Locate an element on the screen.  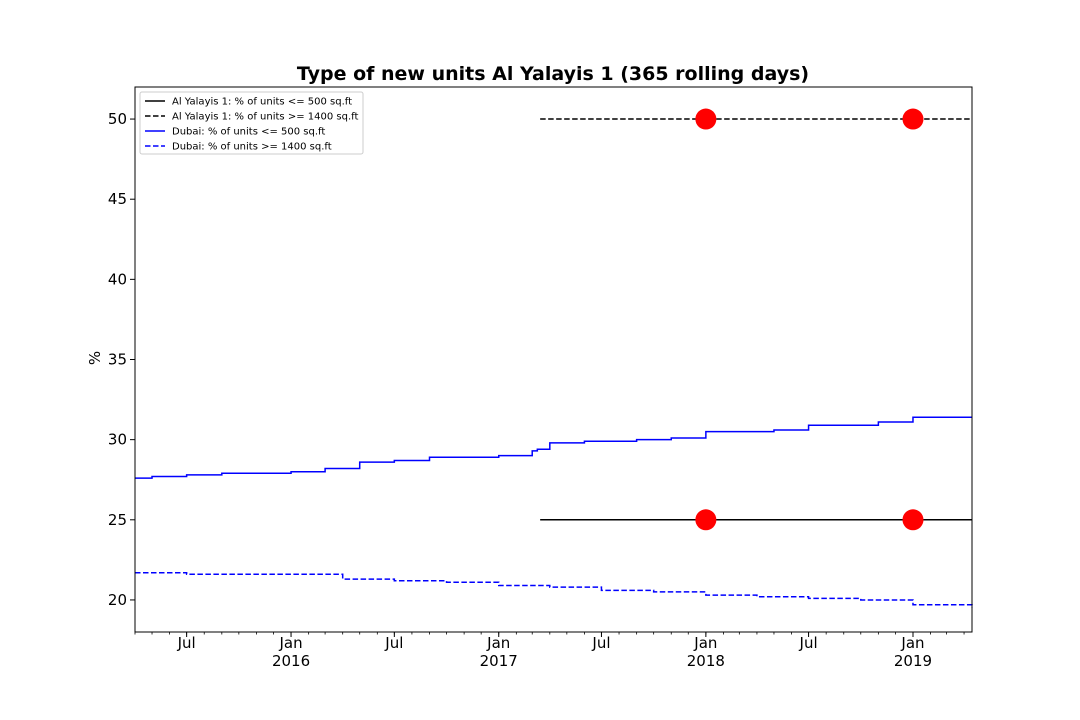
y-tick-label: 25 is located at coordinates (117, 520).